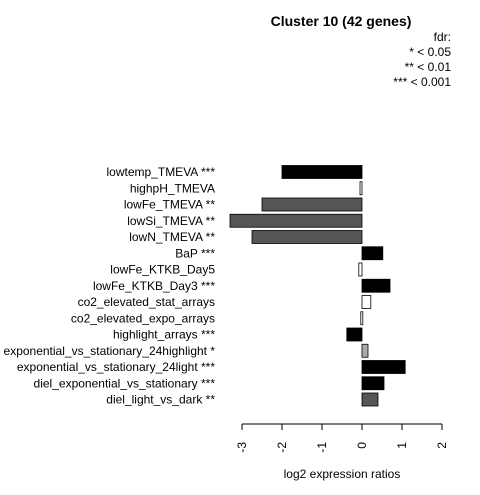  What do you see at coordinates (242, 447) in the screenshot?
I see `x-tick-label: -3` at bounding box center [242, 447].